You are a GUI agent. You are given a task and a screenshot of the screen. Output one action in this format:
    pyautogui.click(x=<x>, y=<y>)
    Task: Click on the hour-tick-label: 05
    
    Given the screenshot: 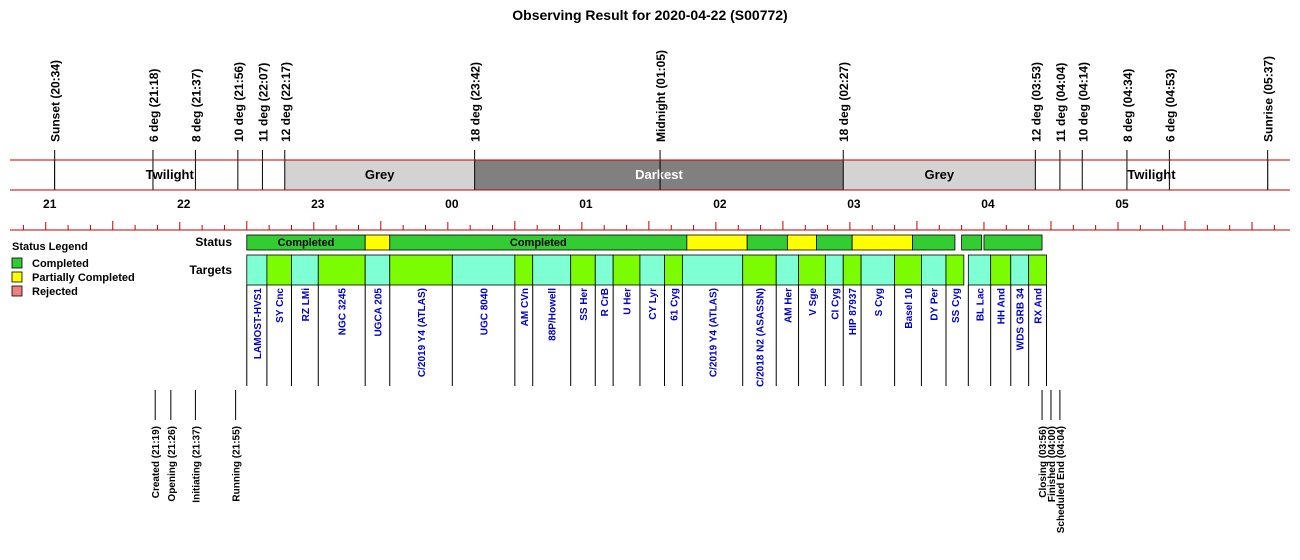 What is the action you would take?
    pyautogui.click(x=1122, y=204)
    